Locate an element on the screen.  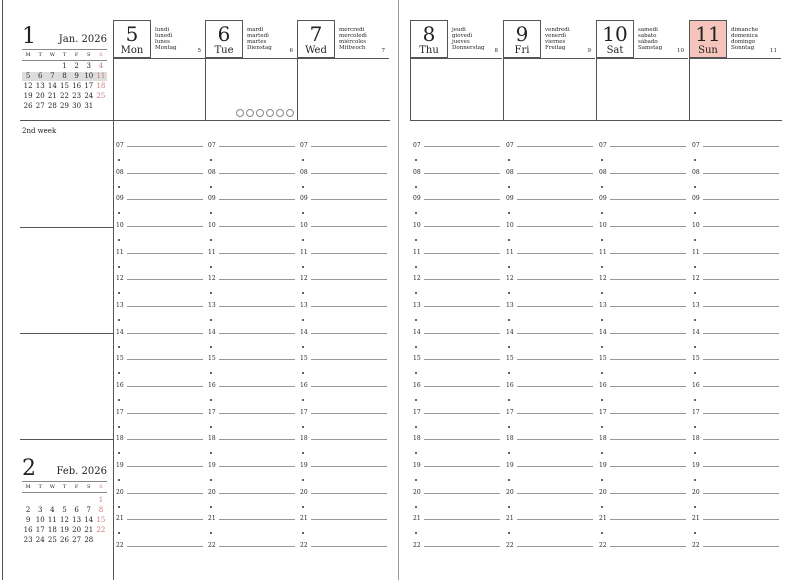
day-name-lang: mercredi is located at coordinates (352, 30).